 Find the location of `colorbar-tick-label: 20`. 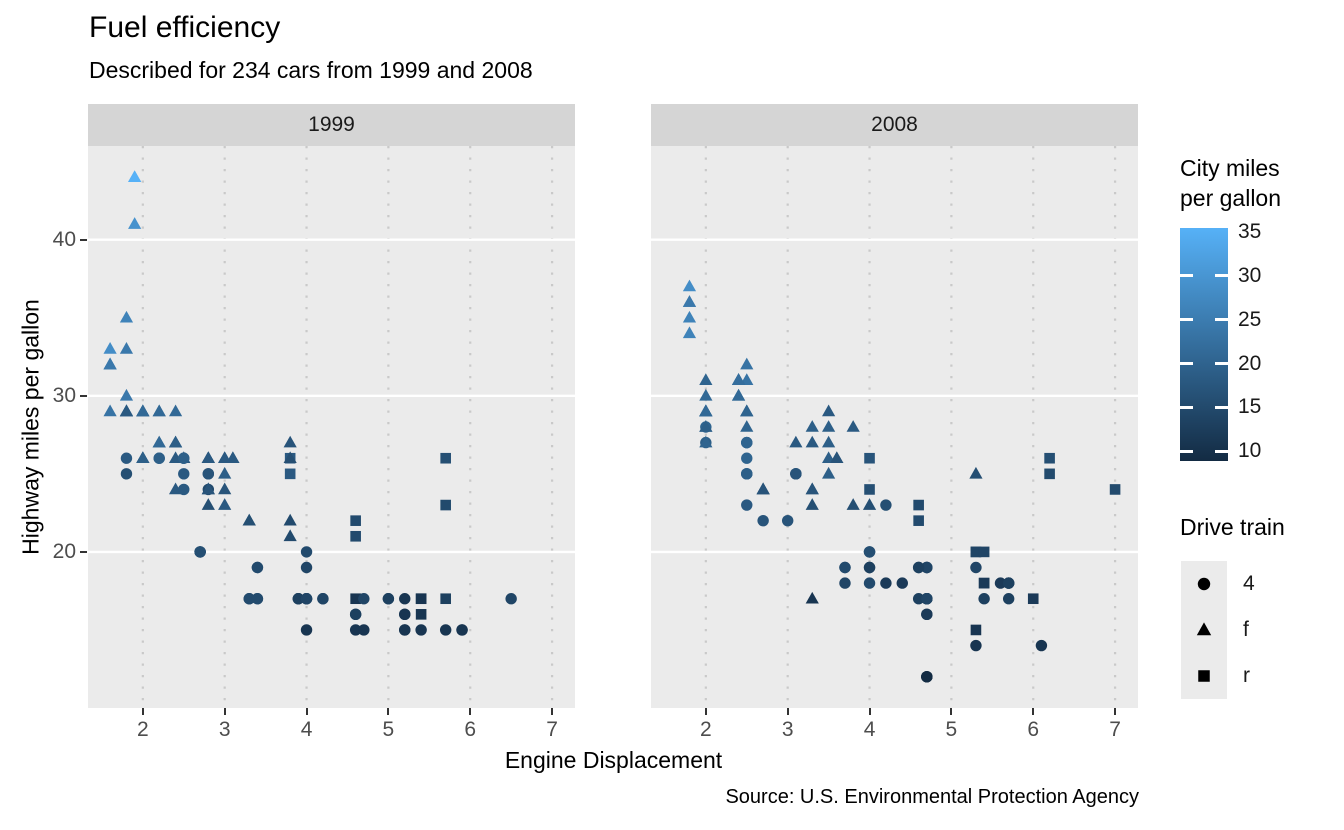

colorbar-tick-label: 20 is located at coordinates (1250, 363).